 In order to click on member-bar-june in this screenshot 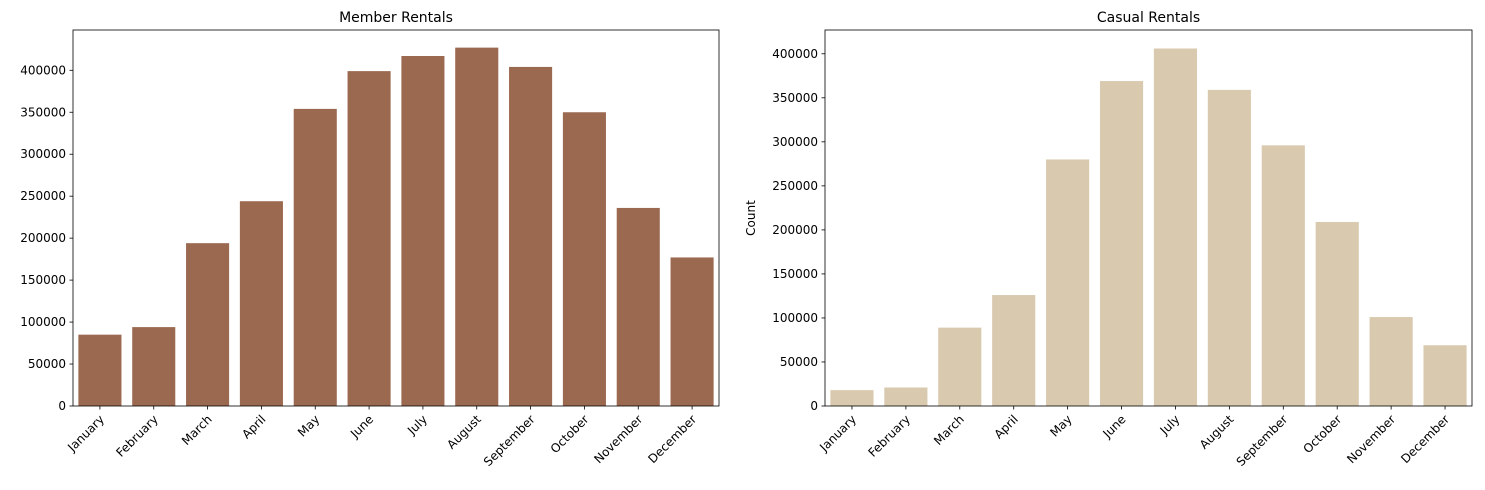, I will do `click(369, 238)`.